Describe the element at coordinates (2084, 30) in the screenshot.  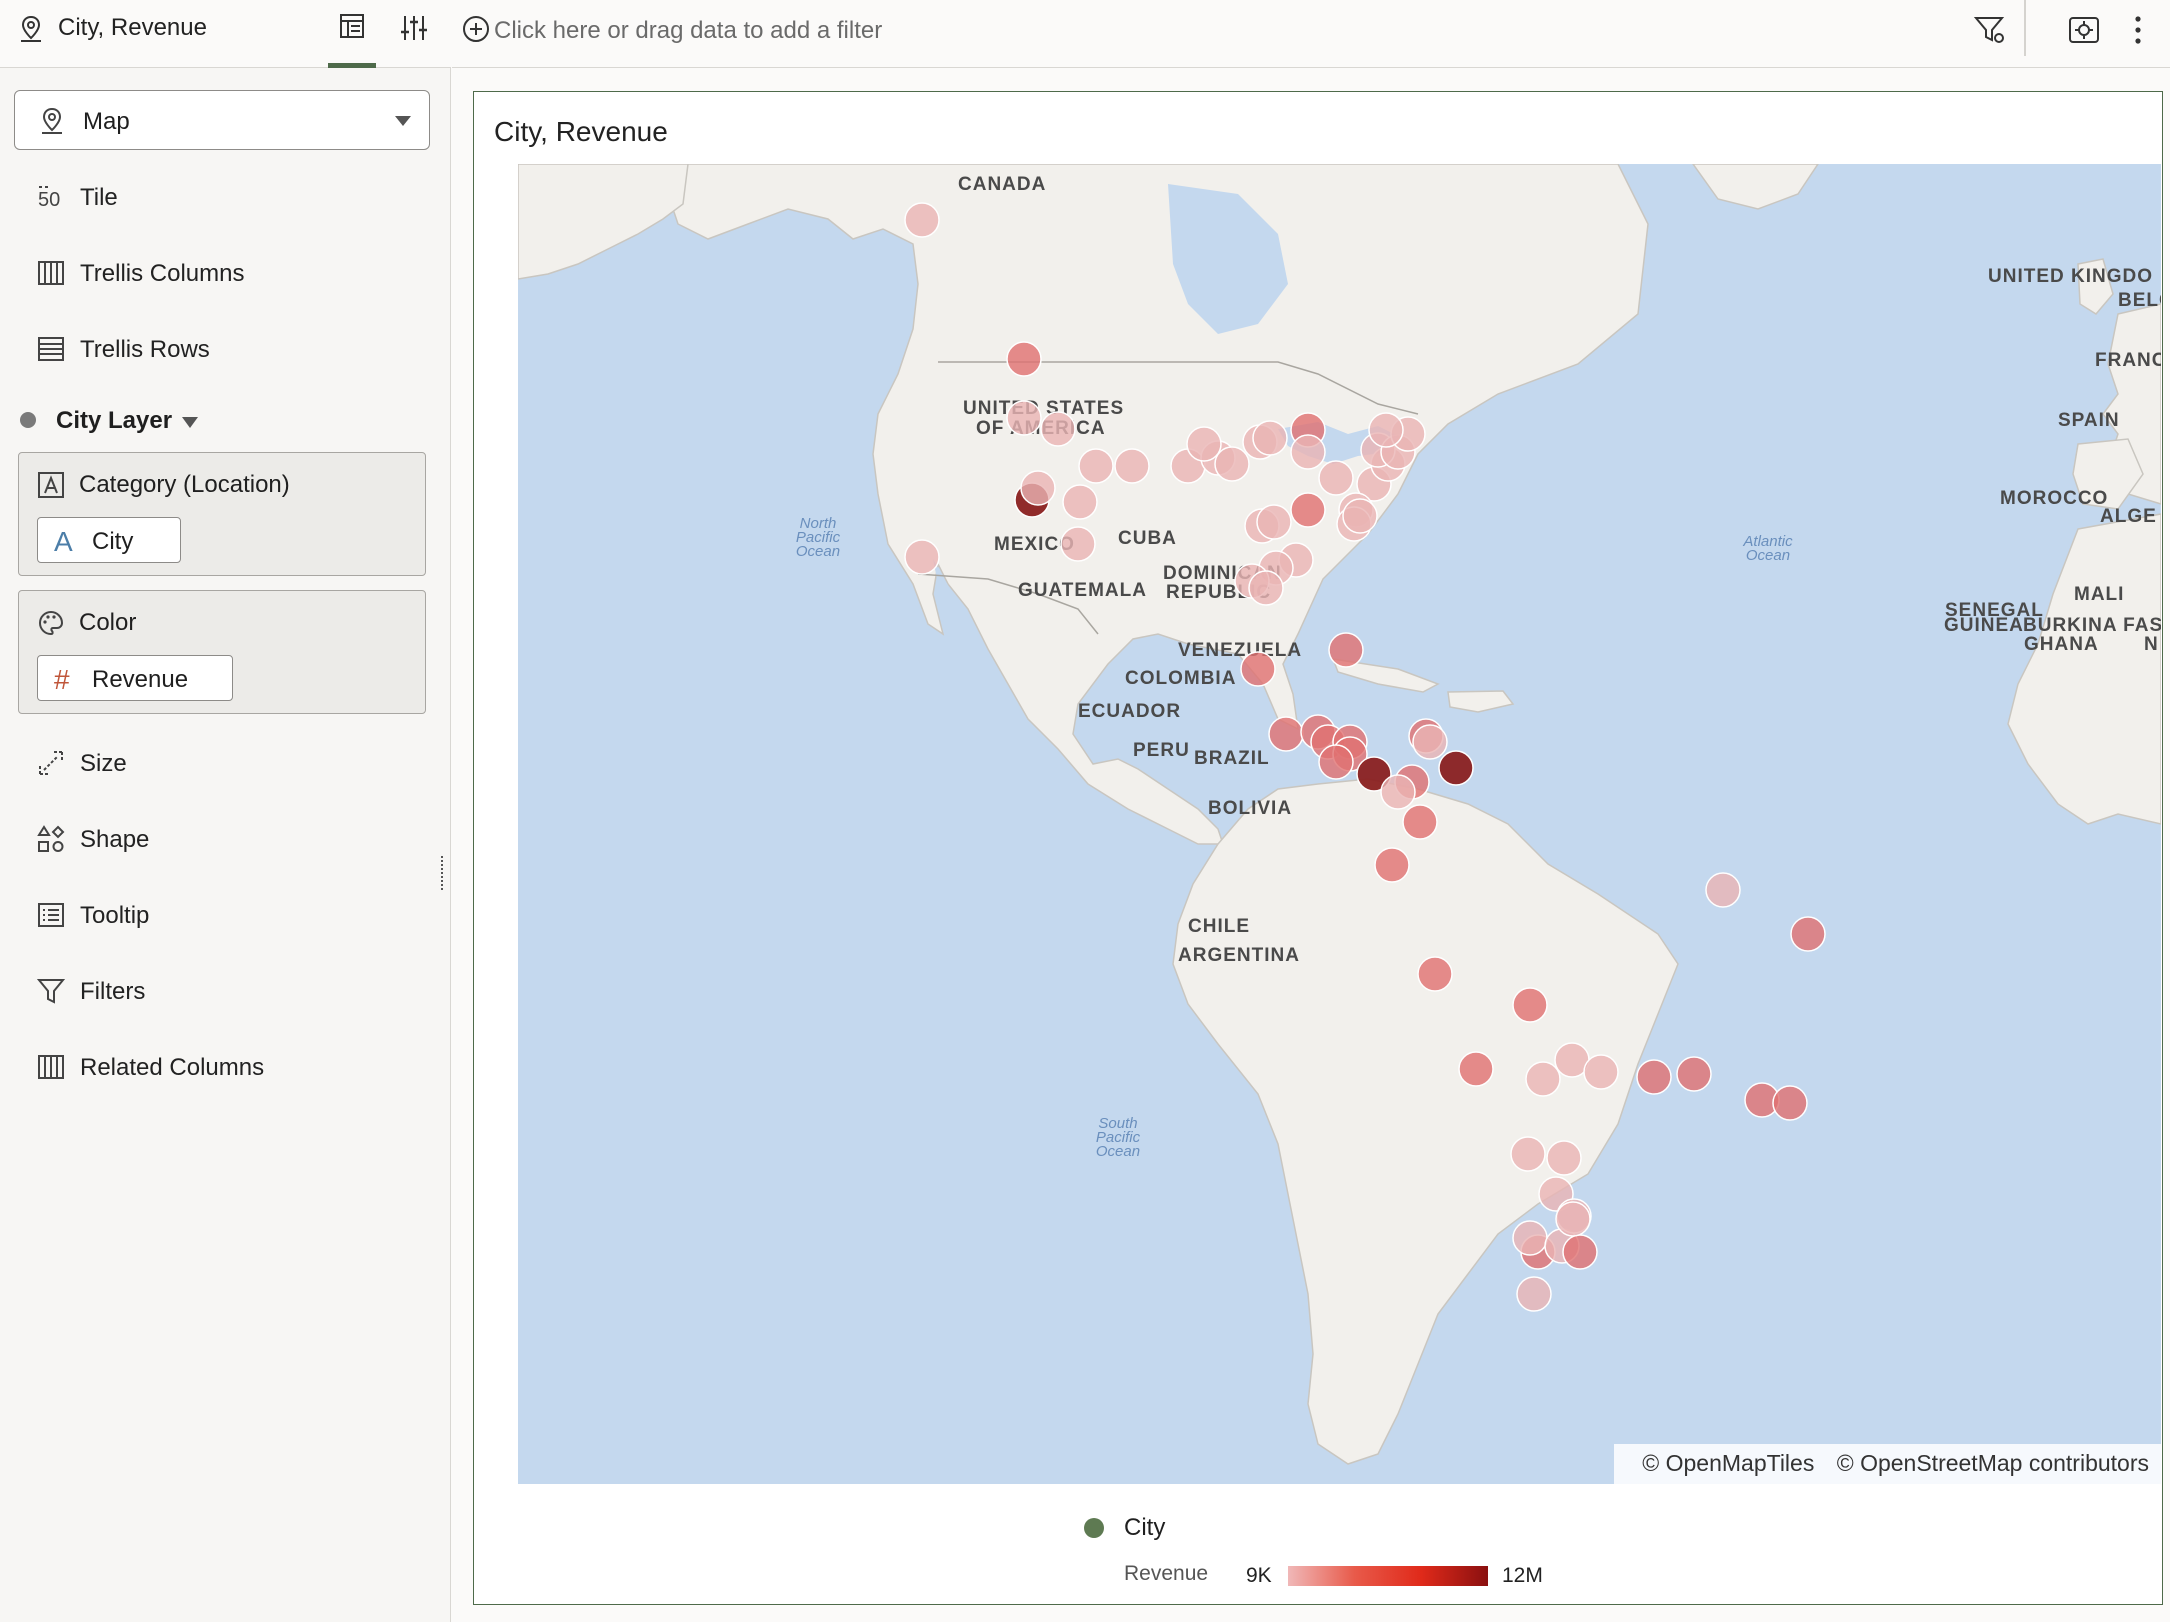
I see `visualization-settings-icon` at that location.